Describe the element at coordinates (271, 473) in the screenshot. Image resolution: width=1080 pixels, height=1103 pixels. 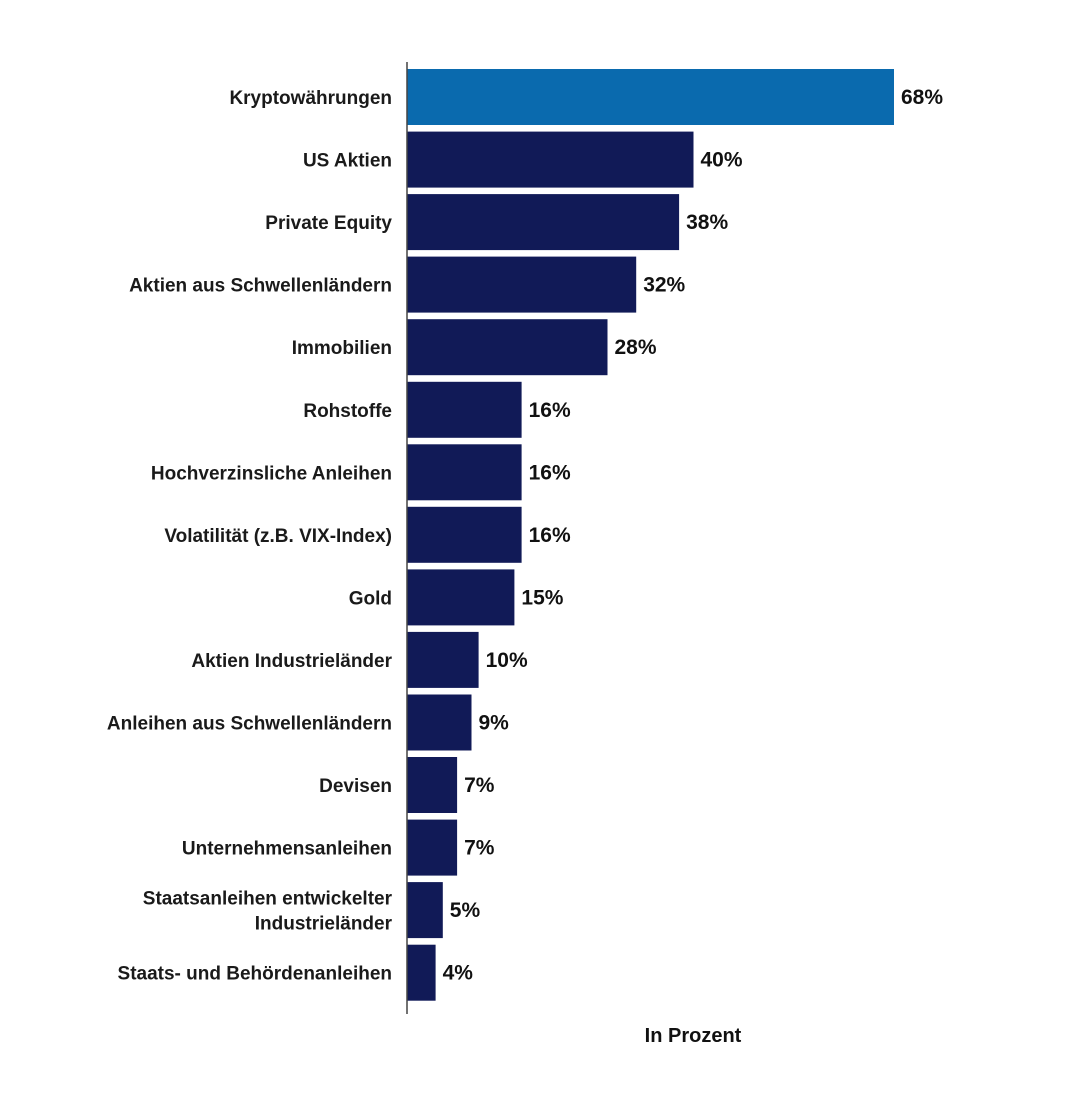
I see `category-label: Hochverzinsliche Anleihen` at that location.